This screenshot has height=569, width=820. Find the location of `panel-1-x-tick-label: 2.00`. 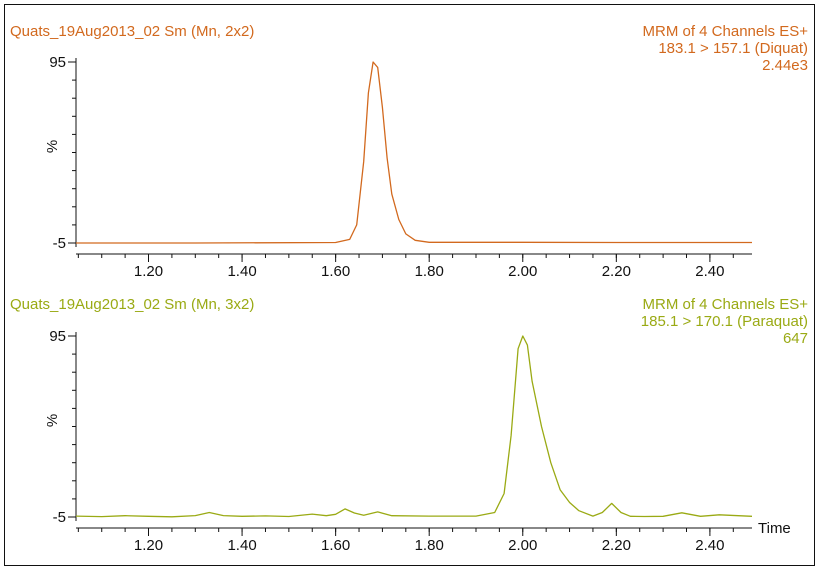

panel-1-x-tick-label: 2.00 is located at coordinates (522, 271).